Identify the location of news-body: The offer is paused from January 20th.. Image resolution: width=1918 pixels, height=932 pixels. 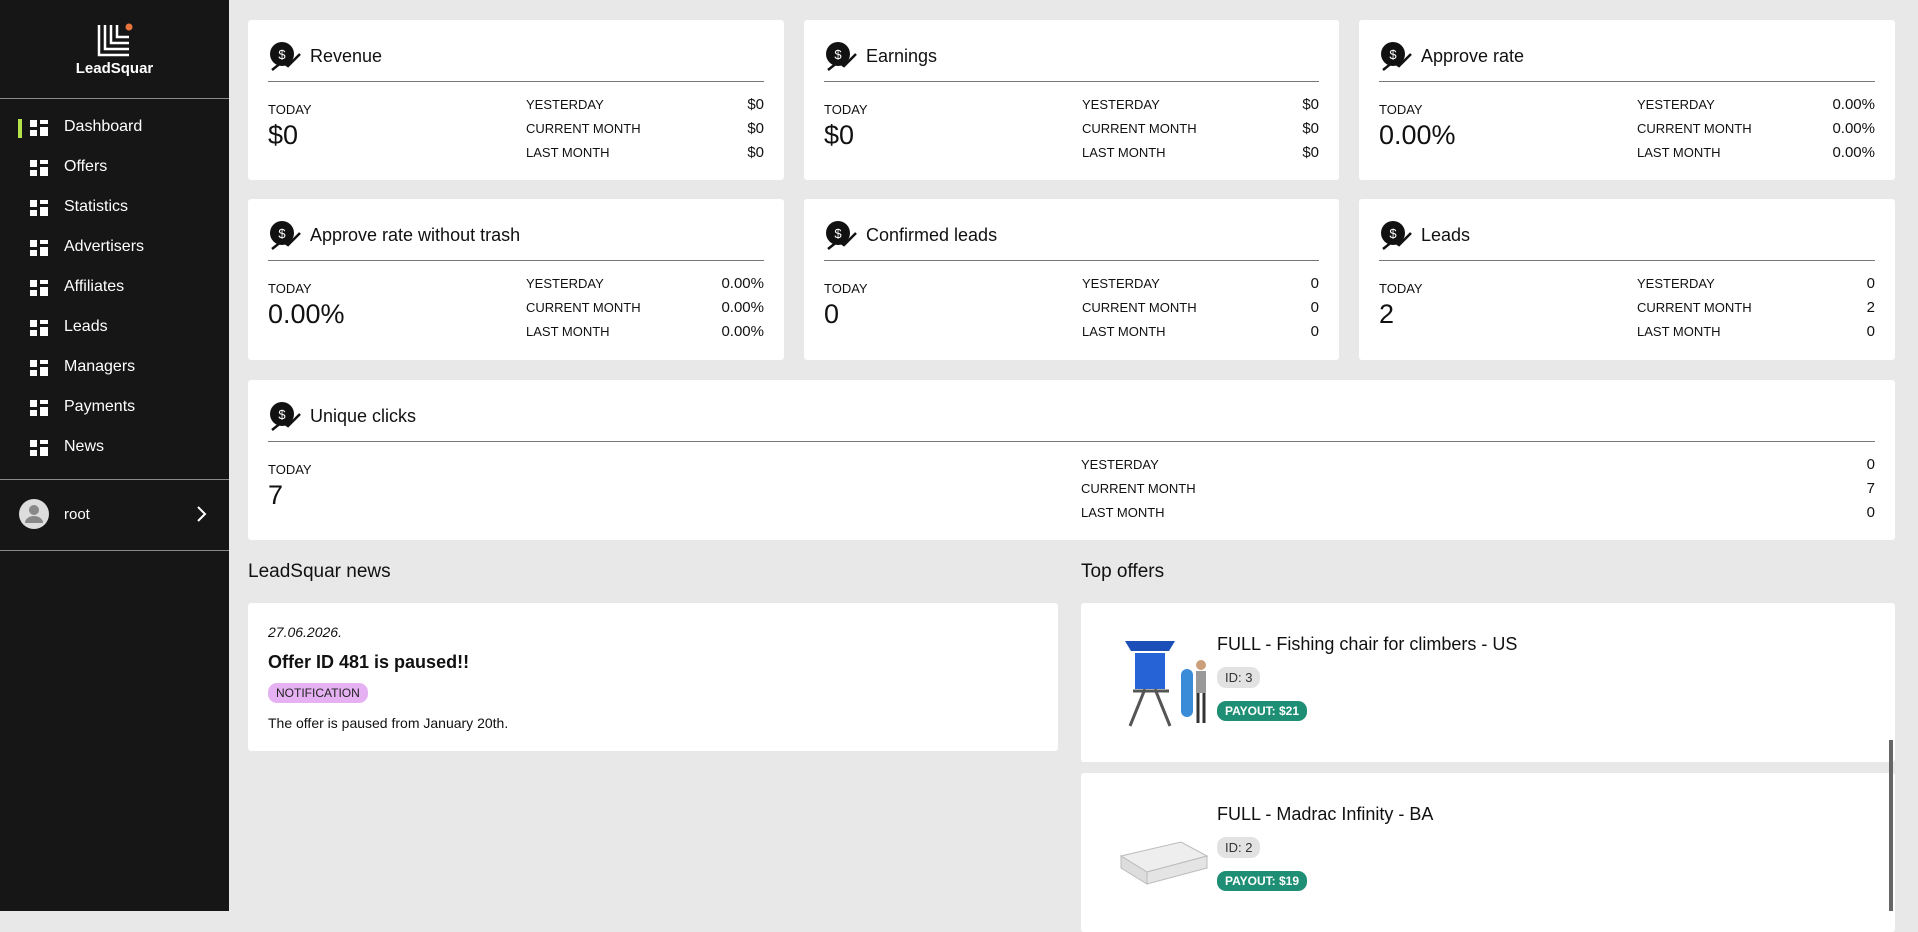
(388, 723).